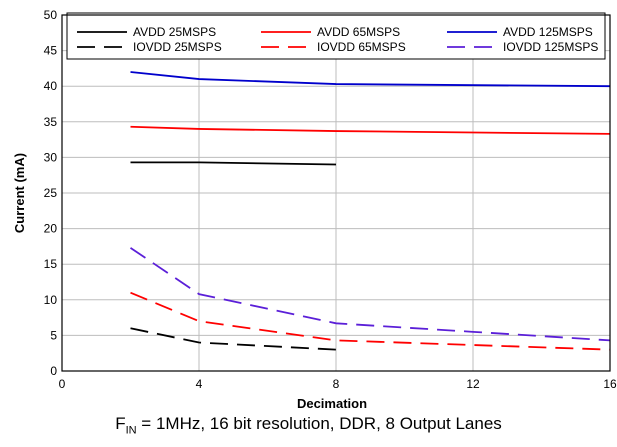 This screenshot has height=447, width=617. Describe the element at coordinates (548, 32) in the screenshot. I see `legend-label: AVDD 125MSPS` at that location.